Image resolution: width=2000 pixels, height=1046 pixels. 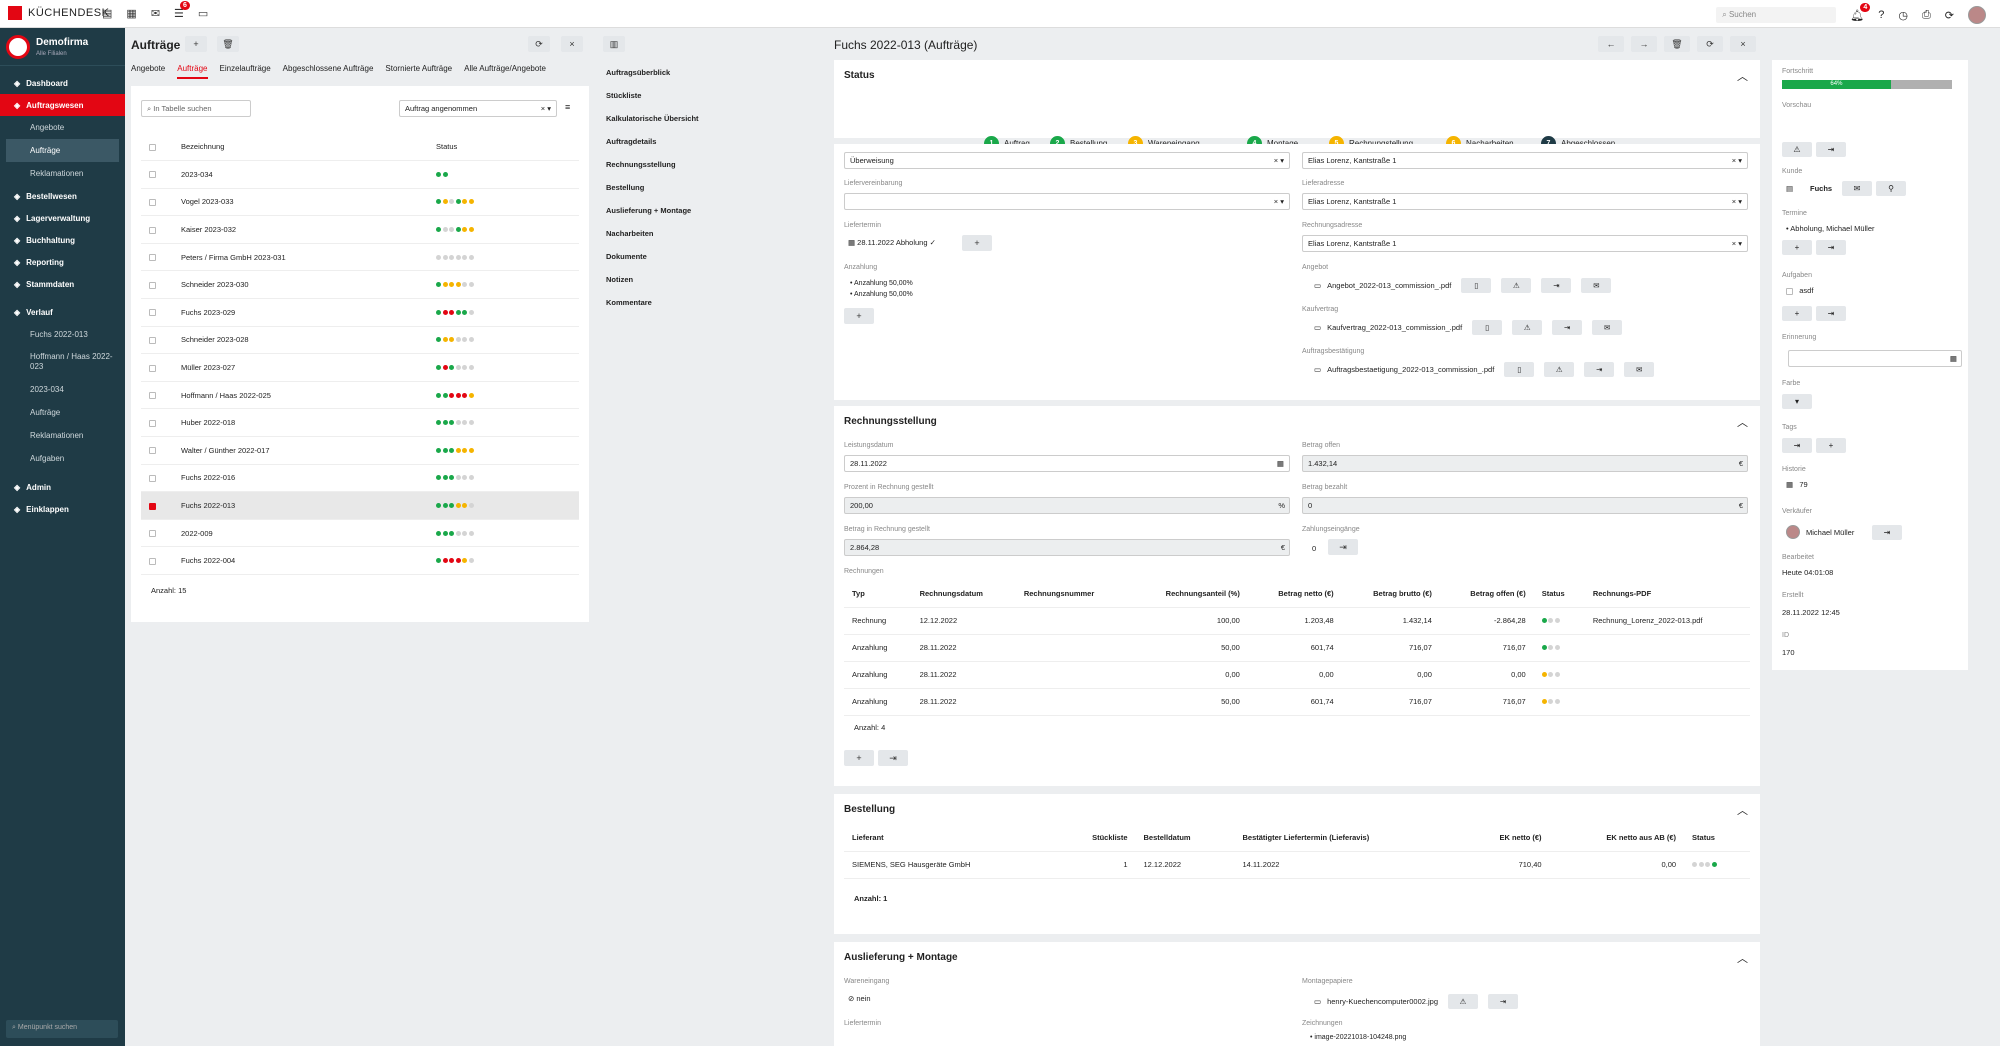 I want to click on service-date-input: 28.11.2022 ▦, so click(x=1067, y=463).